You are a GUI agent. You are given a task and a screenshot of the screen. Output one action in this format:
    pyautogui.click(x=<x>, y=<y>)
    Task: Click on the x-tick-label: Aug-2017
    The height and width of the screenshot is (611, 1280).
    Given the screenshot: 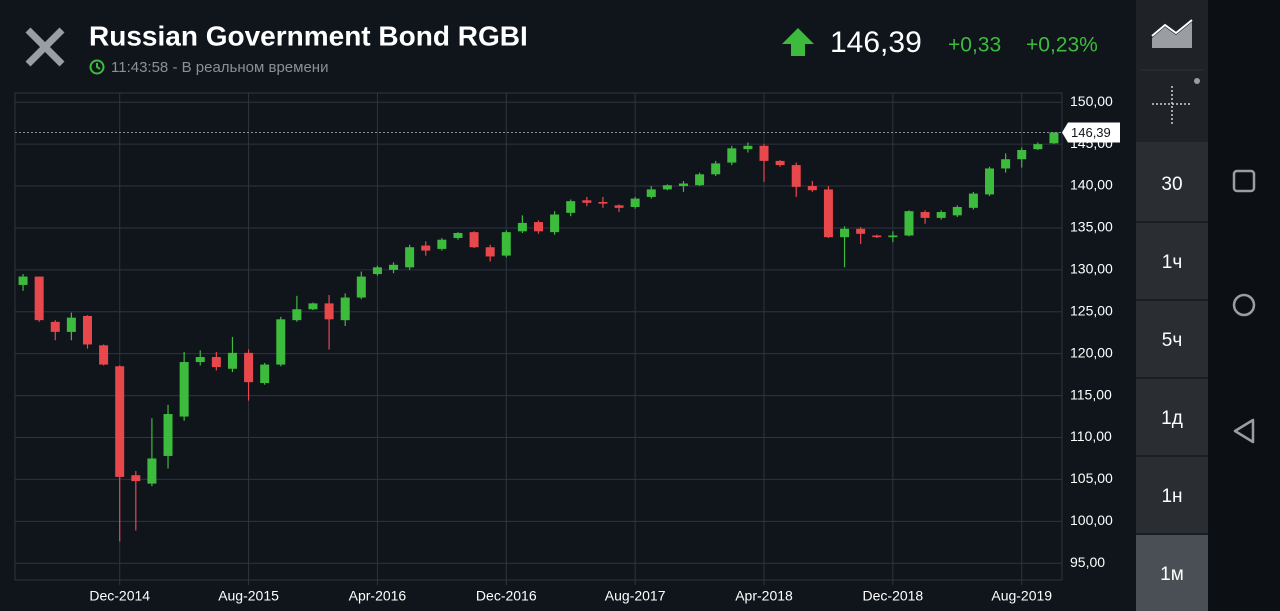 What is the action you would take?
    pyautogui.click(x=635, y=596)
    